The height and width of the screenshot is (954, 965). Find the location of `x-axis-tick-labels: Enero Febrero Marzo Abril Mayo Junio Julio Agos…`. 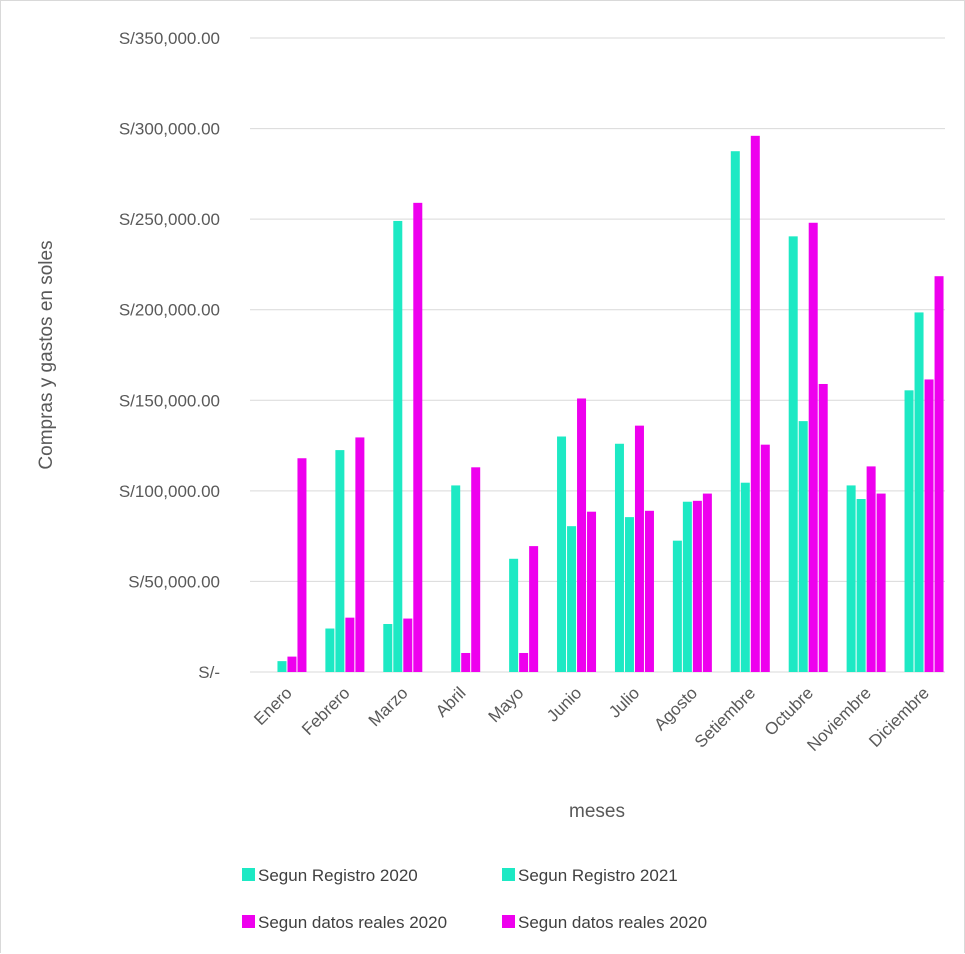

x-axis-tick-labels: Enero Febrero Marzo Abril Mayo Junio Julio Agos… is located at coordinates (591, 719).